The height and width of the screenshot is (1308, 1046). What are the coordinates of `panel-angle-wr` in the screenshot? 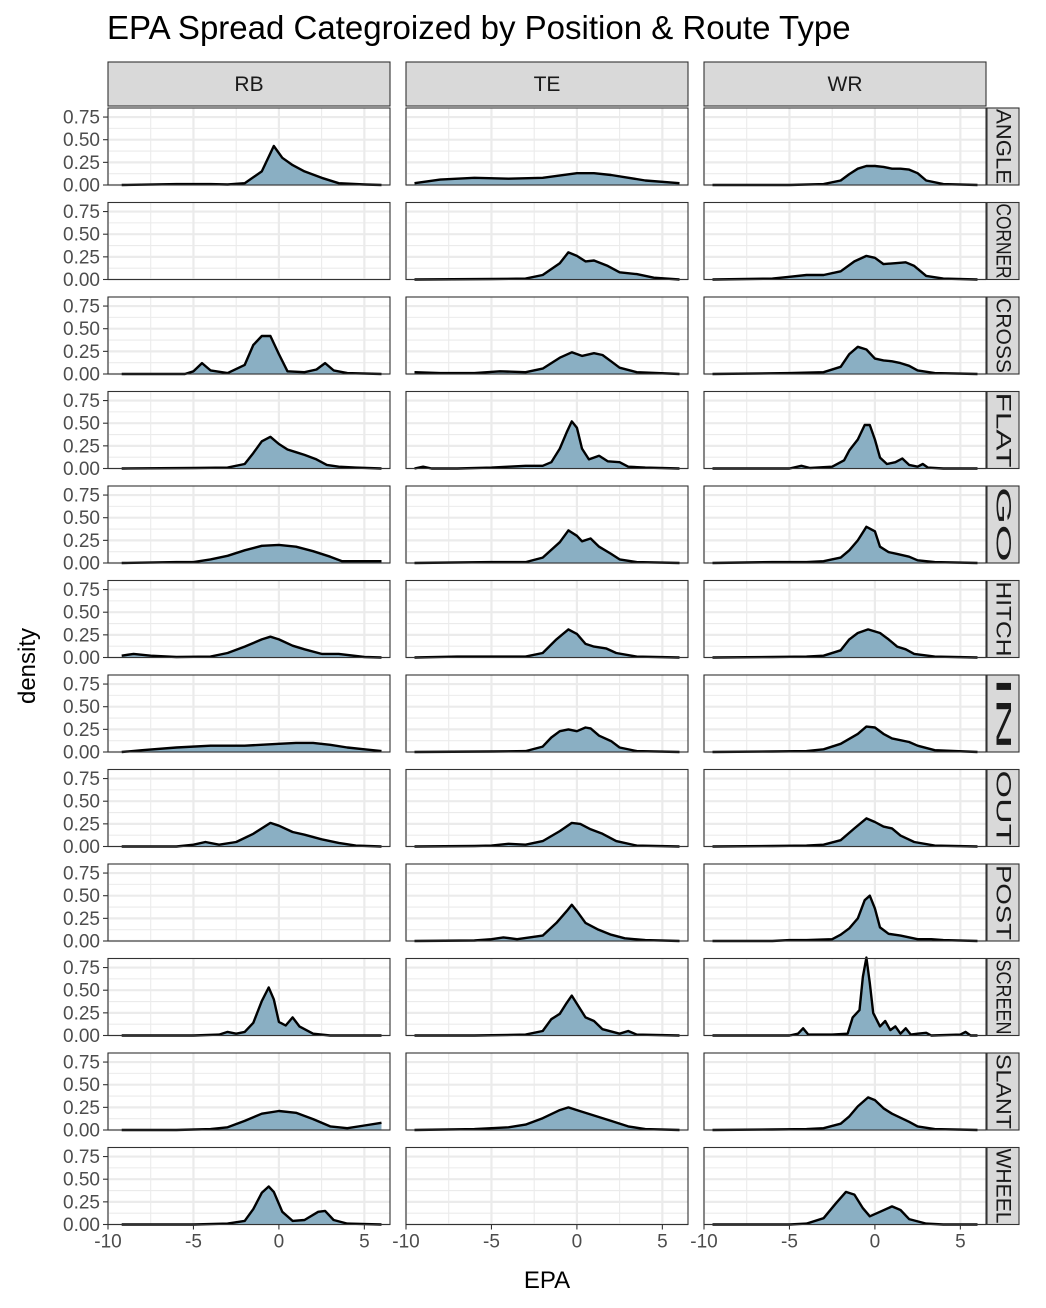 It's located at (844, 147).